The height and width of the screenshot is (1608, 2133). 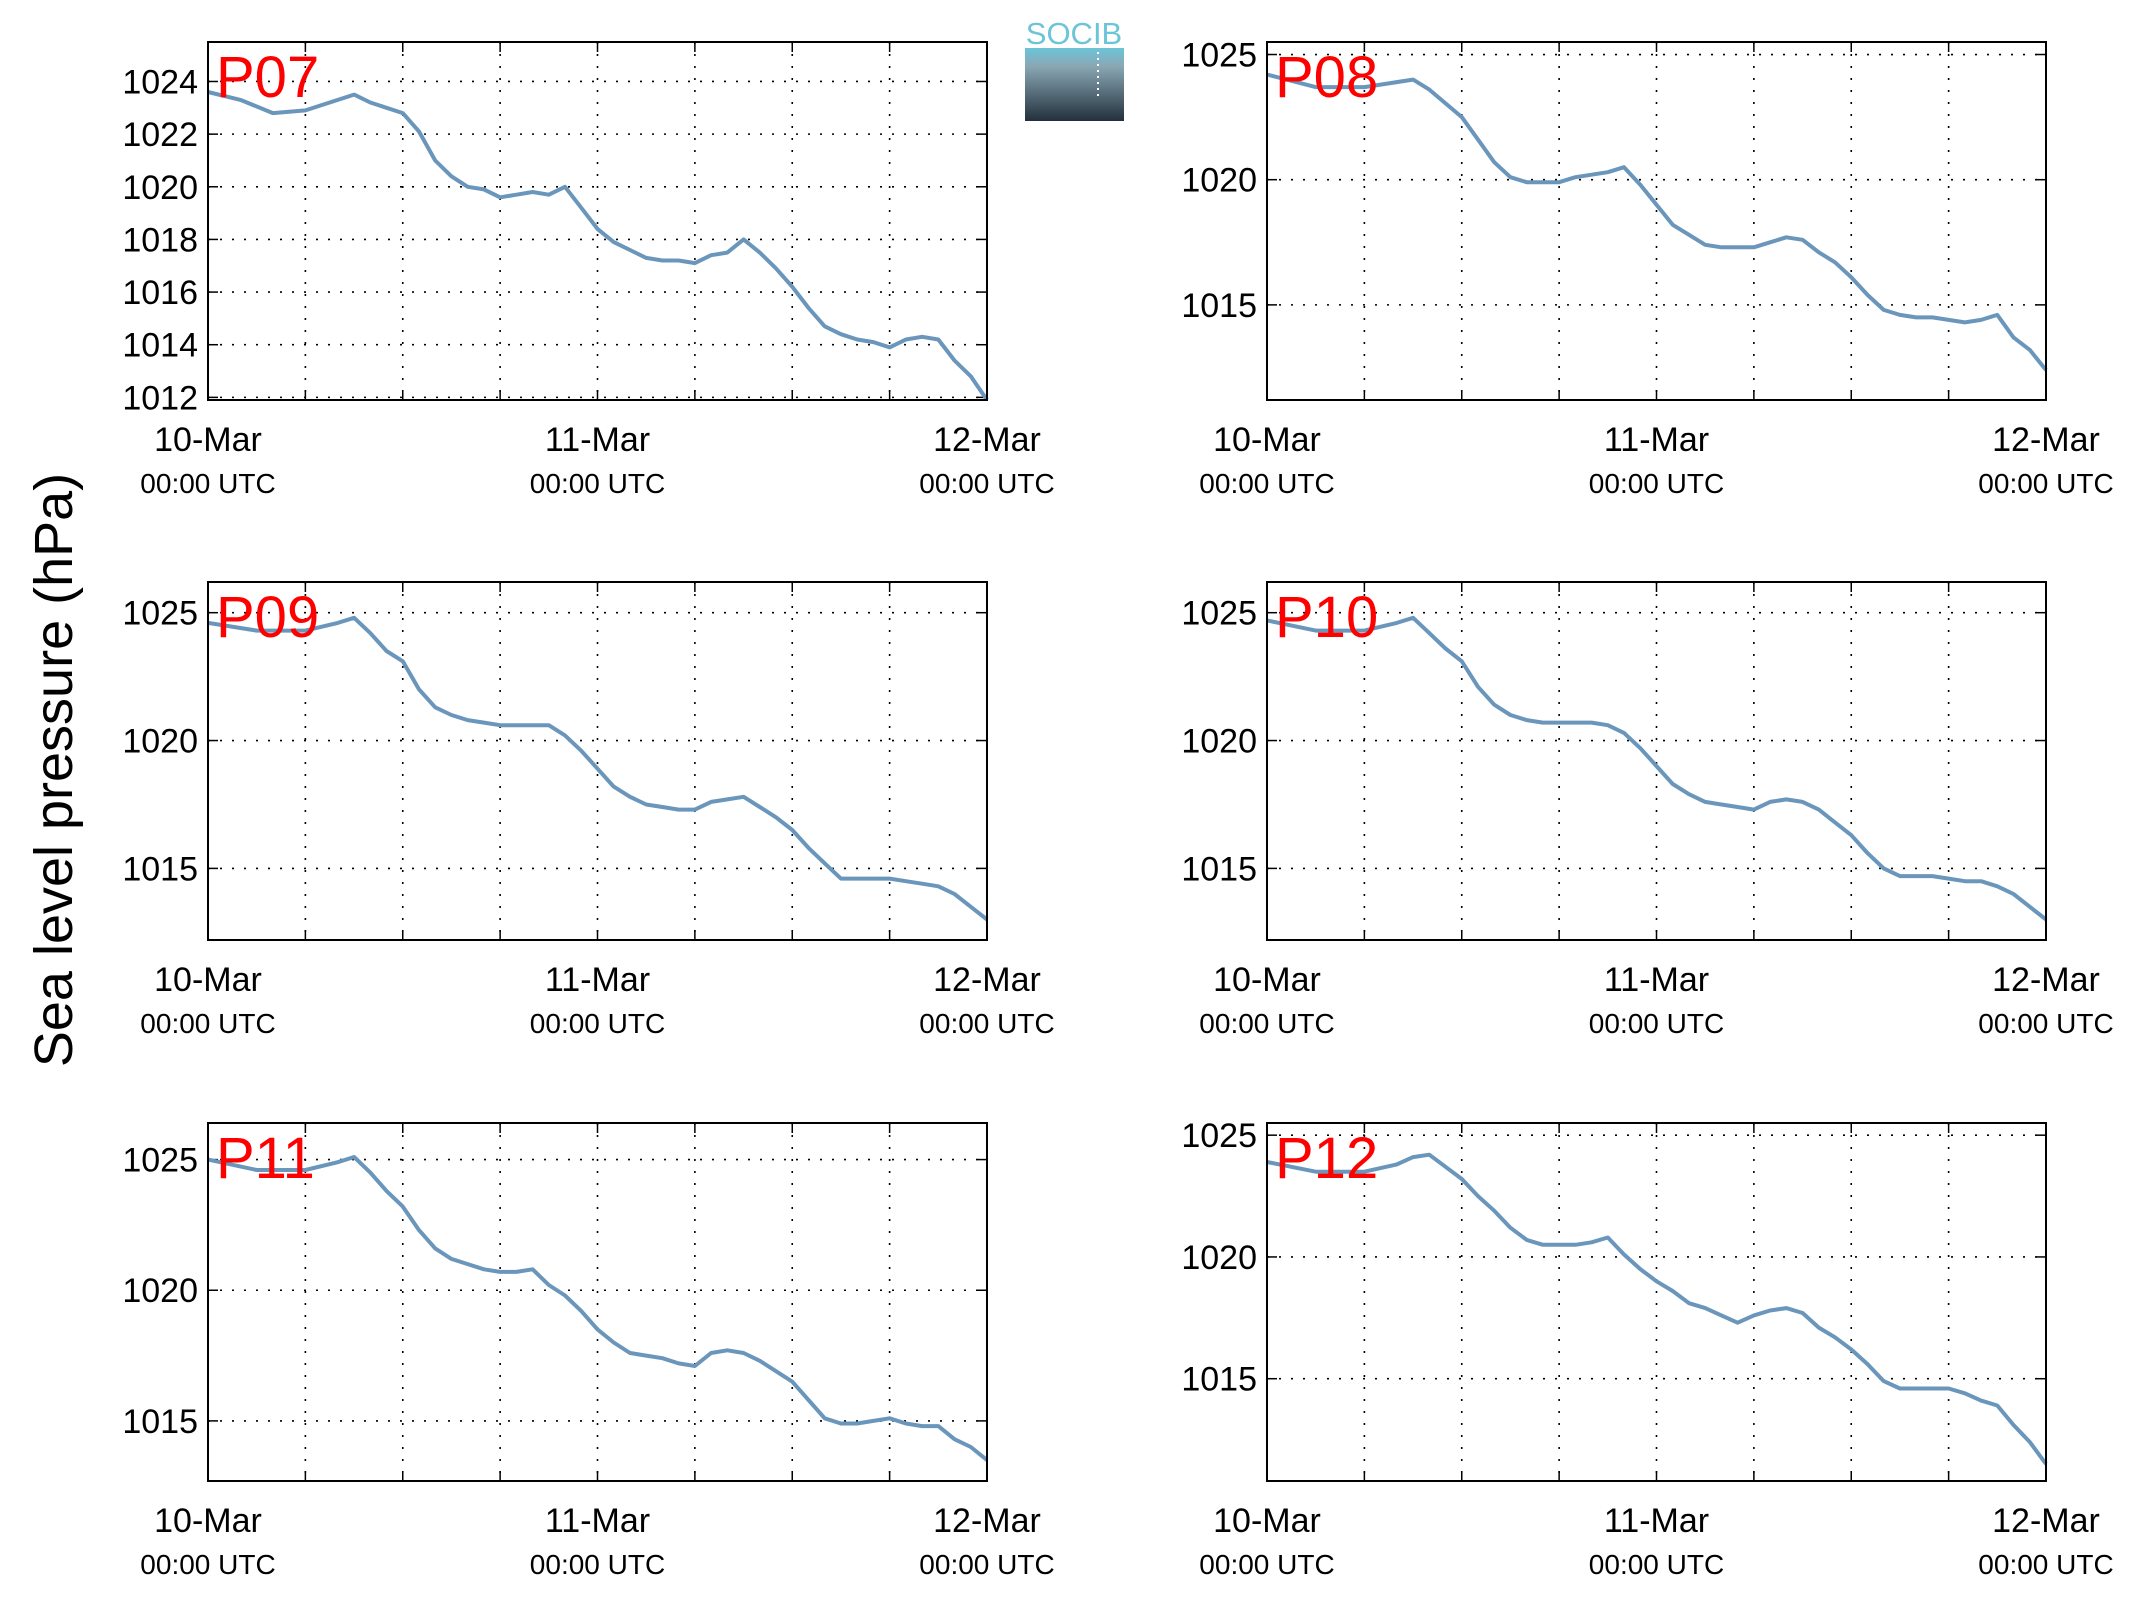 What do you see at coordinates (1326, 77) in the screenshot?
I see `panel-label: P08` at bounding box center [1326, 77].